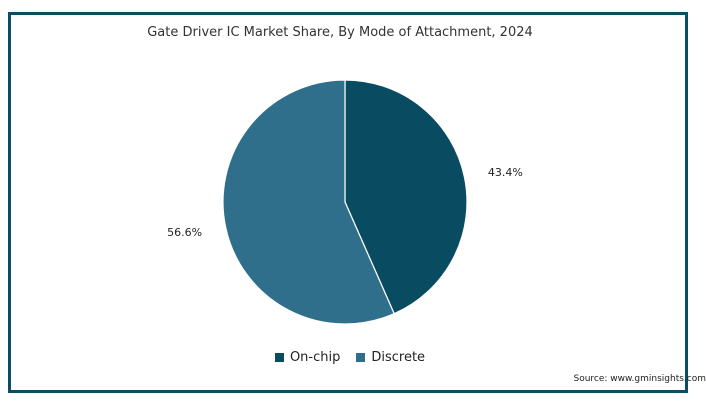 This screenshot has width=706, height=408. What do you see at coordinates (279, 357) in the screenshot?
I see `legend-swatch-on-chip` at bounding box center [279, 357].